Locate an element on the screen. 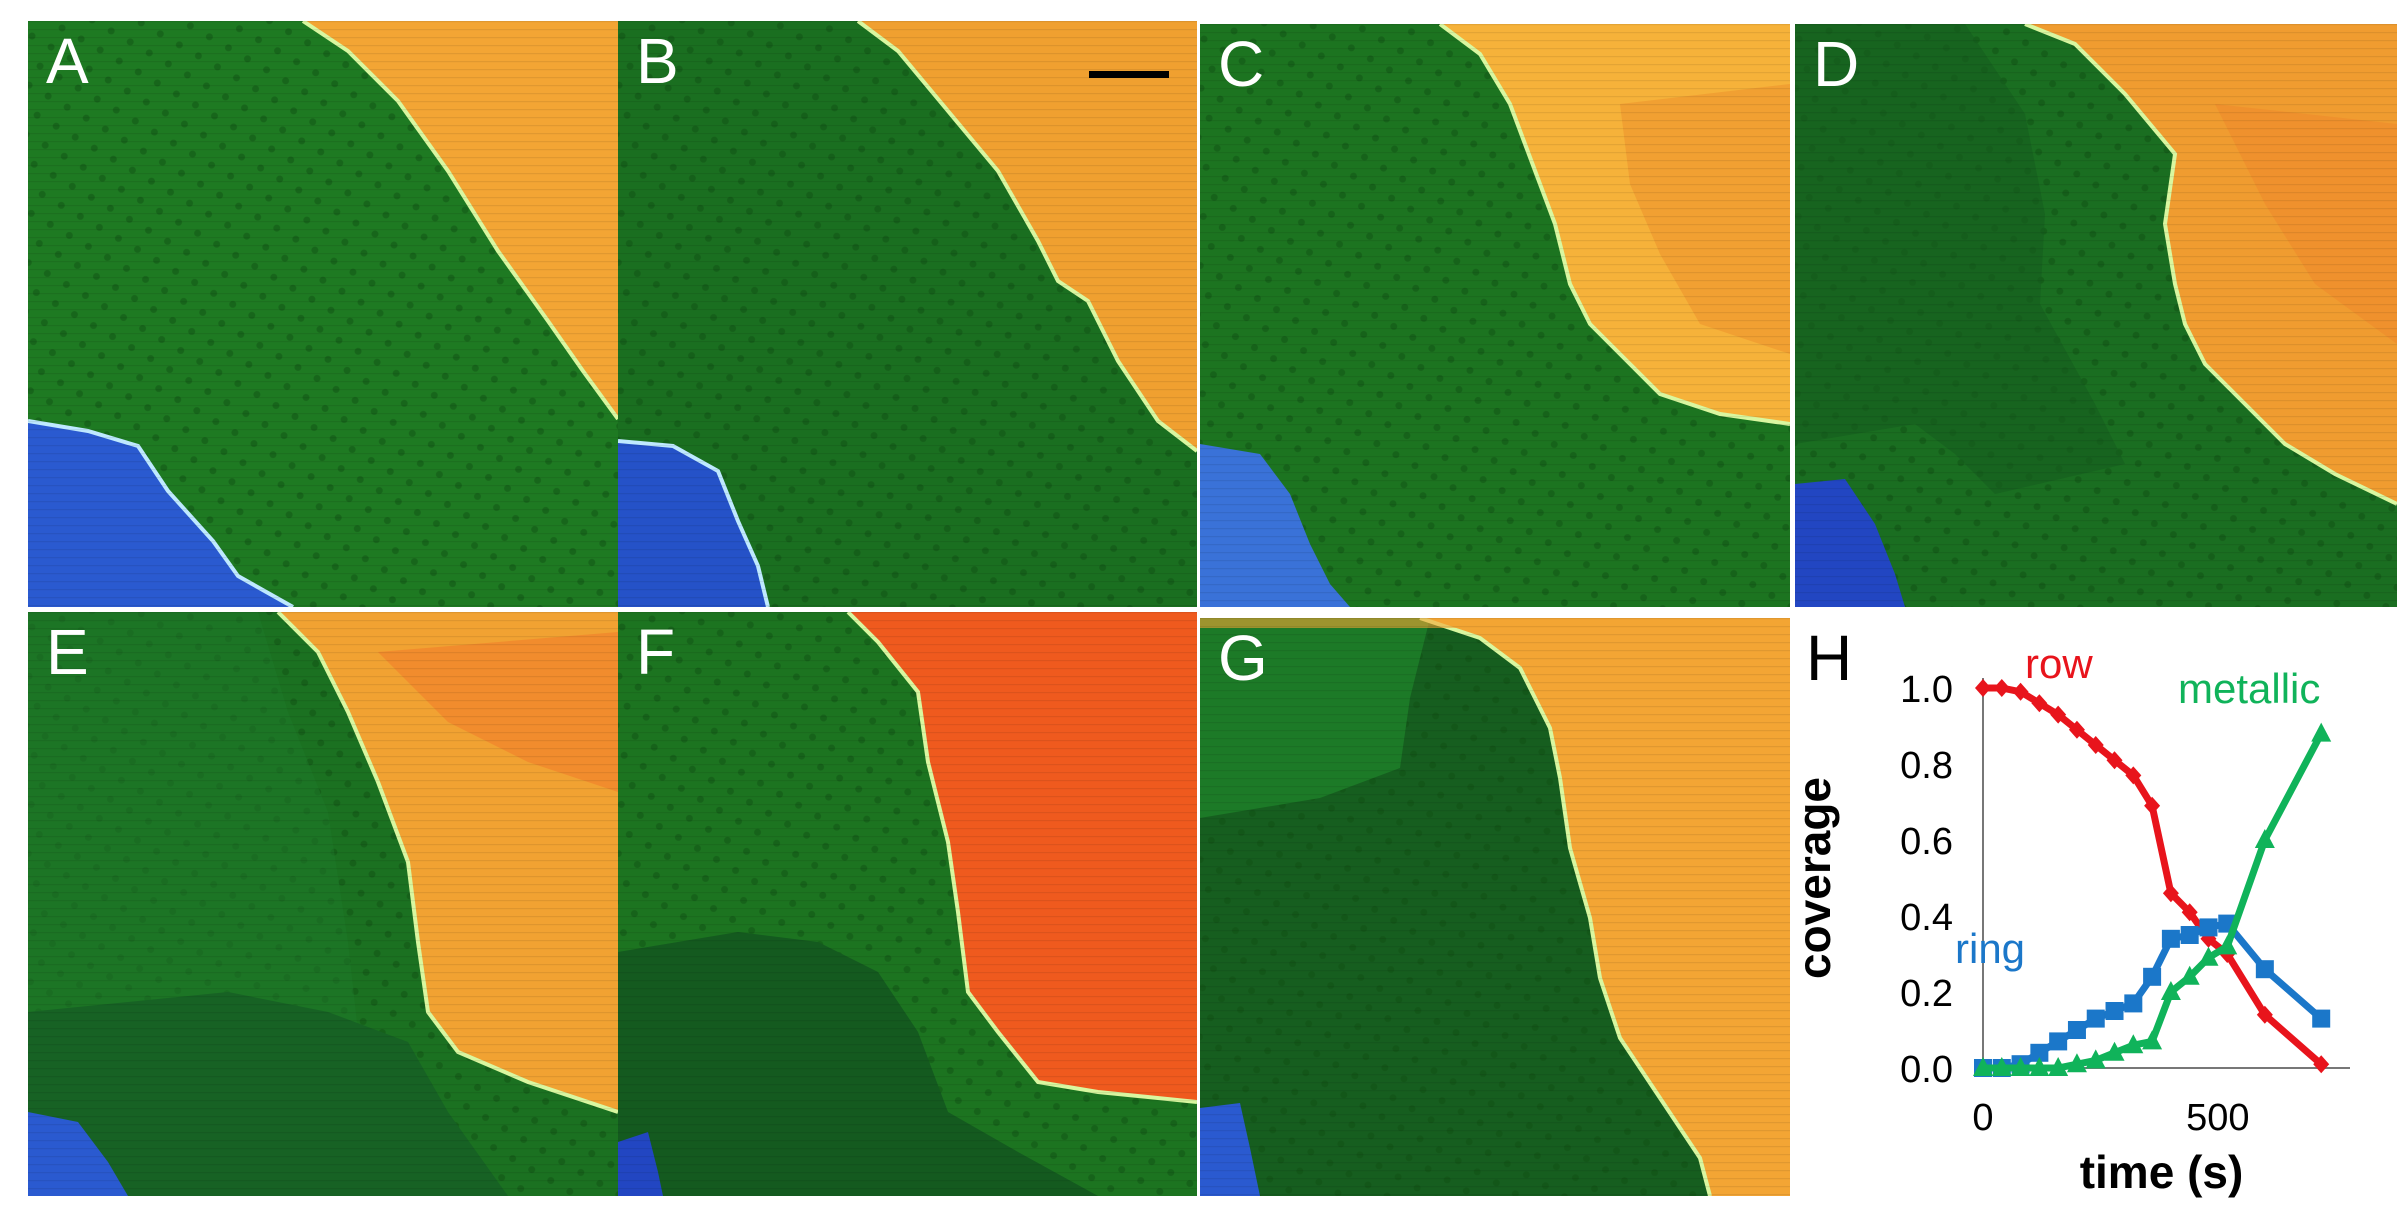  stm-panel-f: F is located at coordinates (907, 904).